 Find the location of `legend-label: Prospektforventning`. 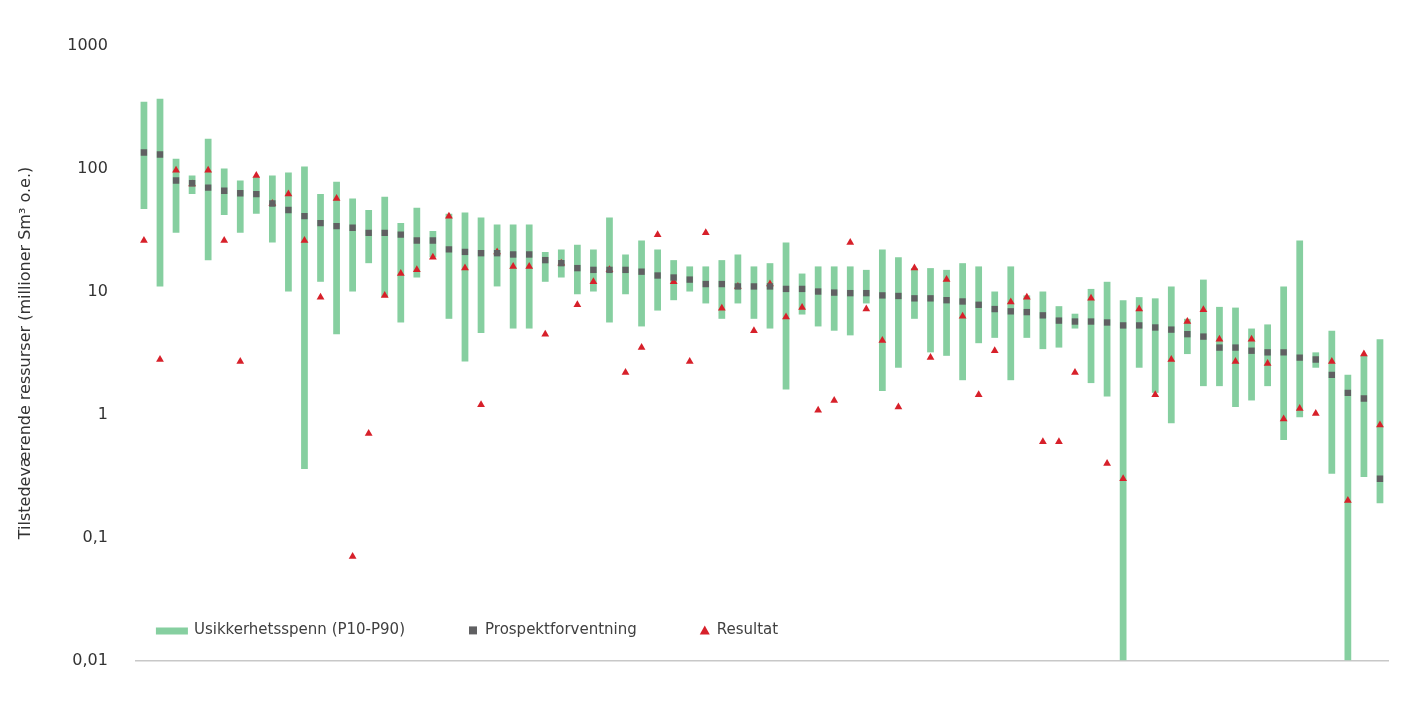

legend-label: Prospektforventning is located at coordinates (561, 629).